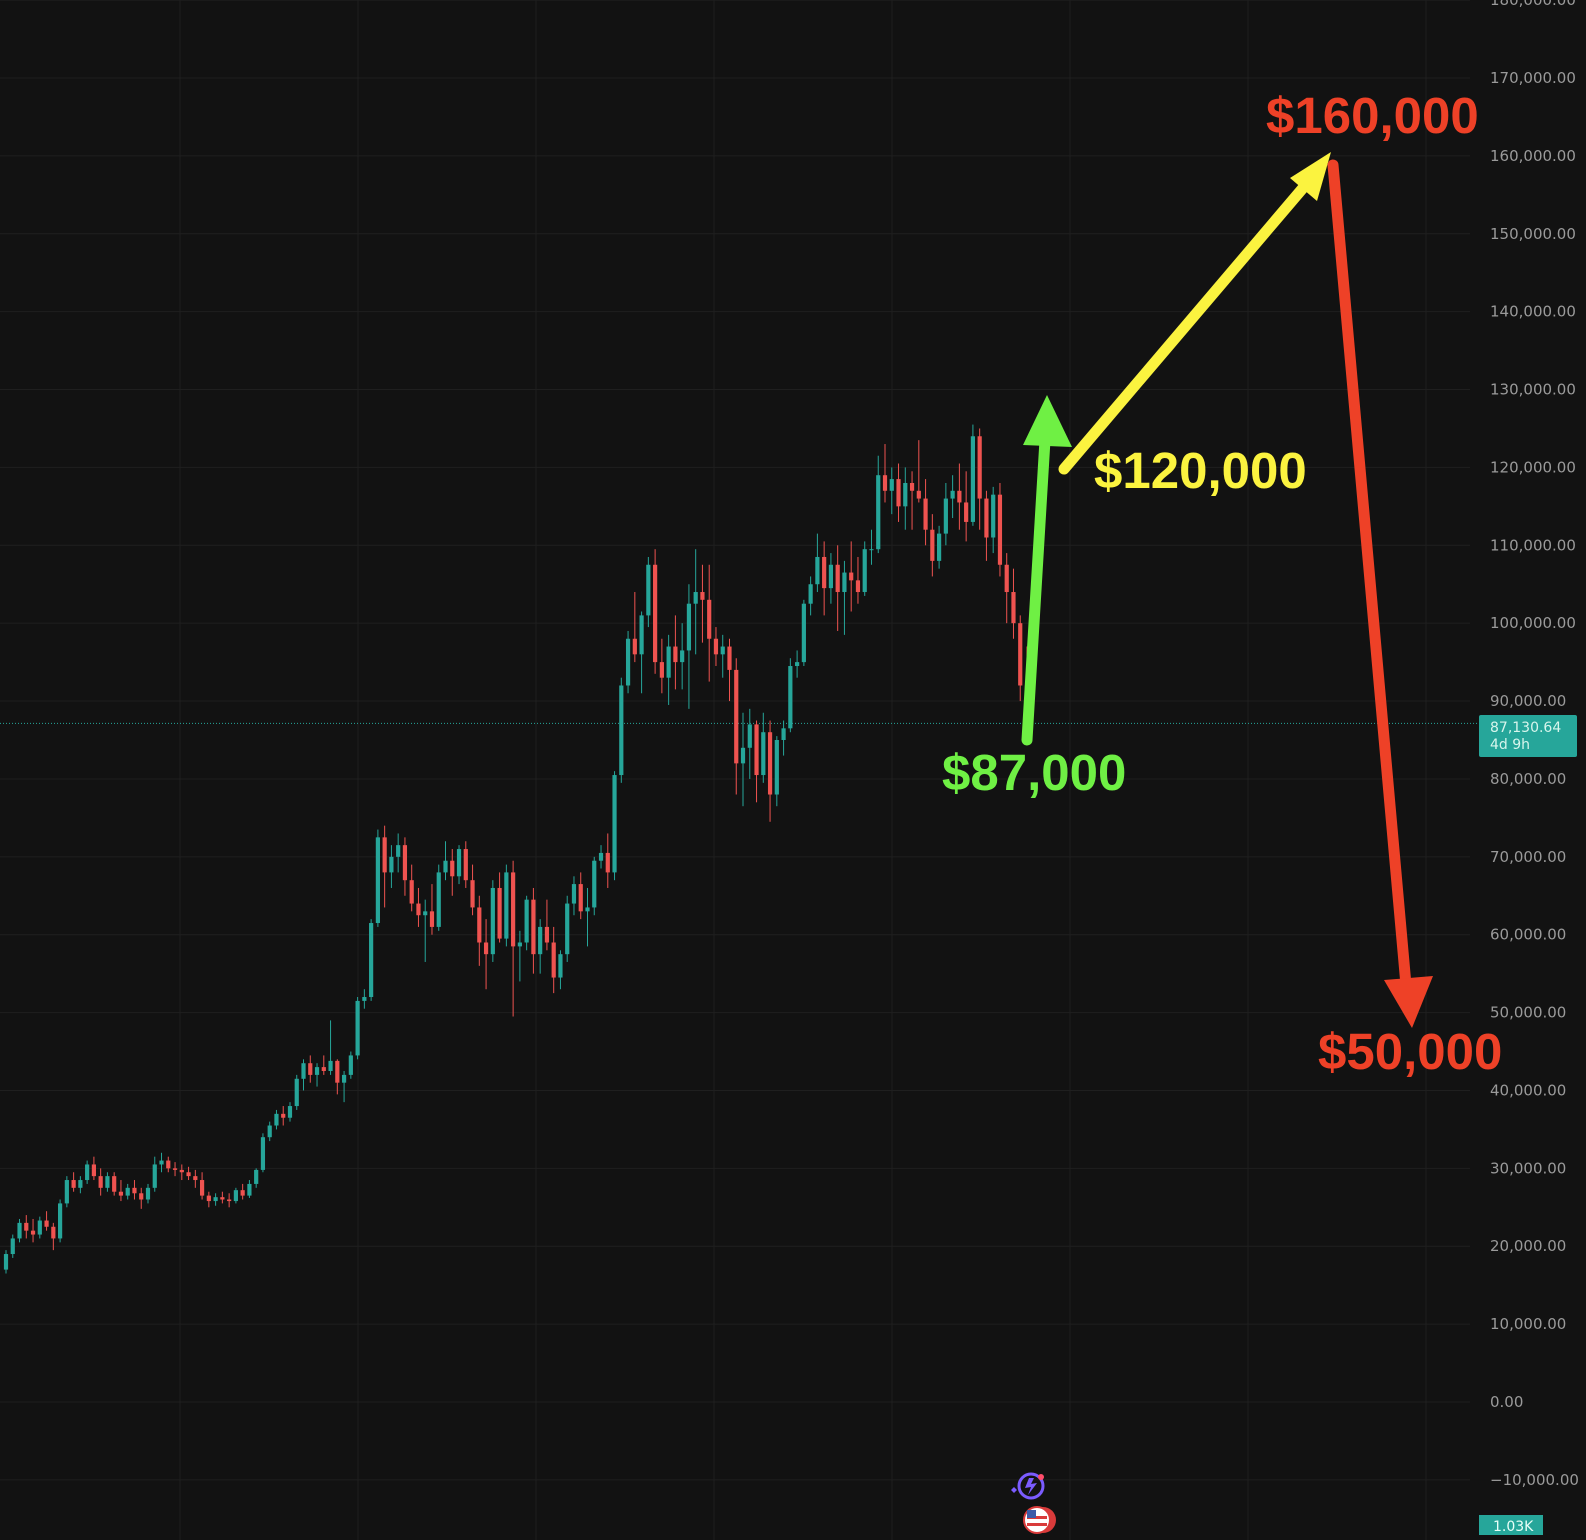  I want to click on yellow-up-arrow, so click(1194, 313).